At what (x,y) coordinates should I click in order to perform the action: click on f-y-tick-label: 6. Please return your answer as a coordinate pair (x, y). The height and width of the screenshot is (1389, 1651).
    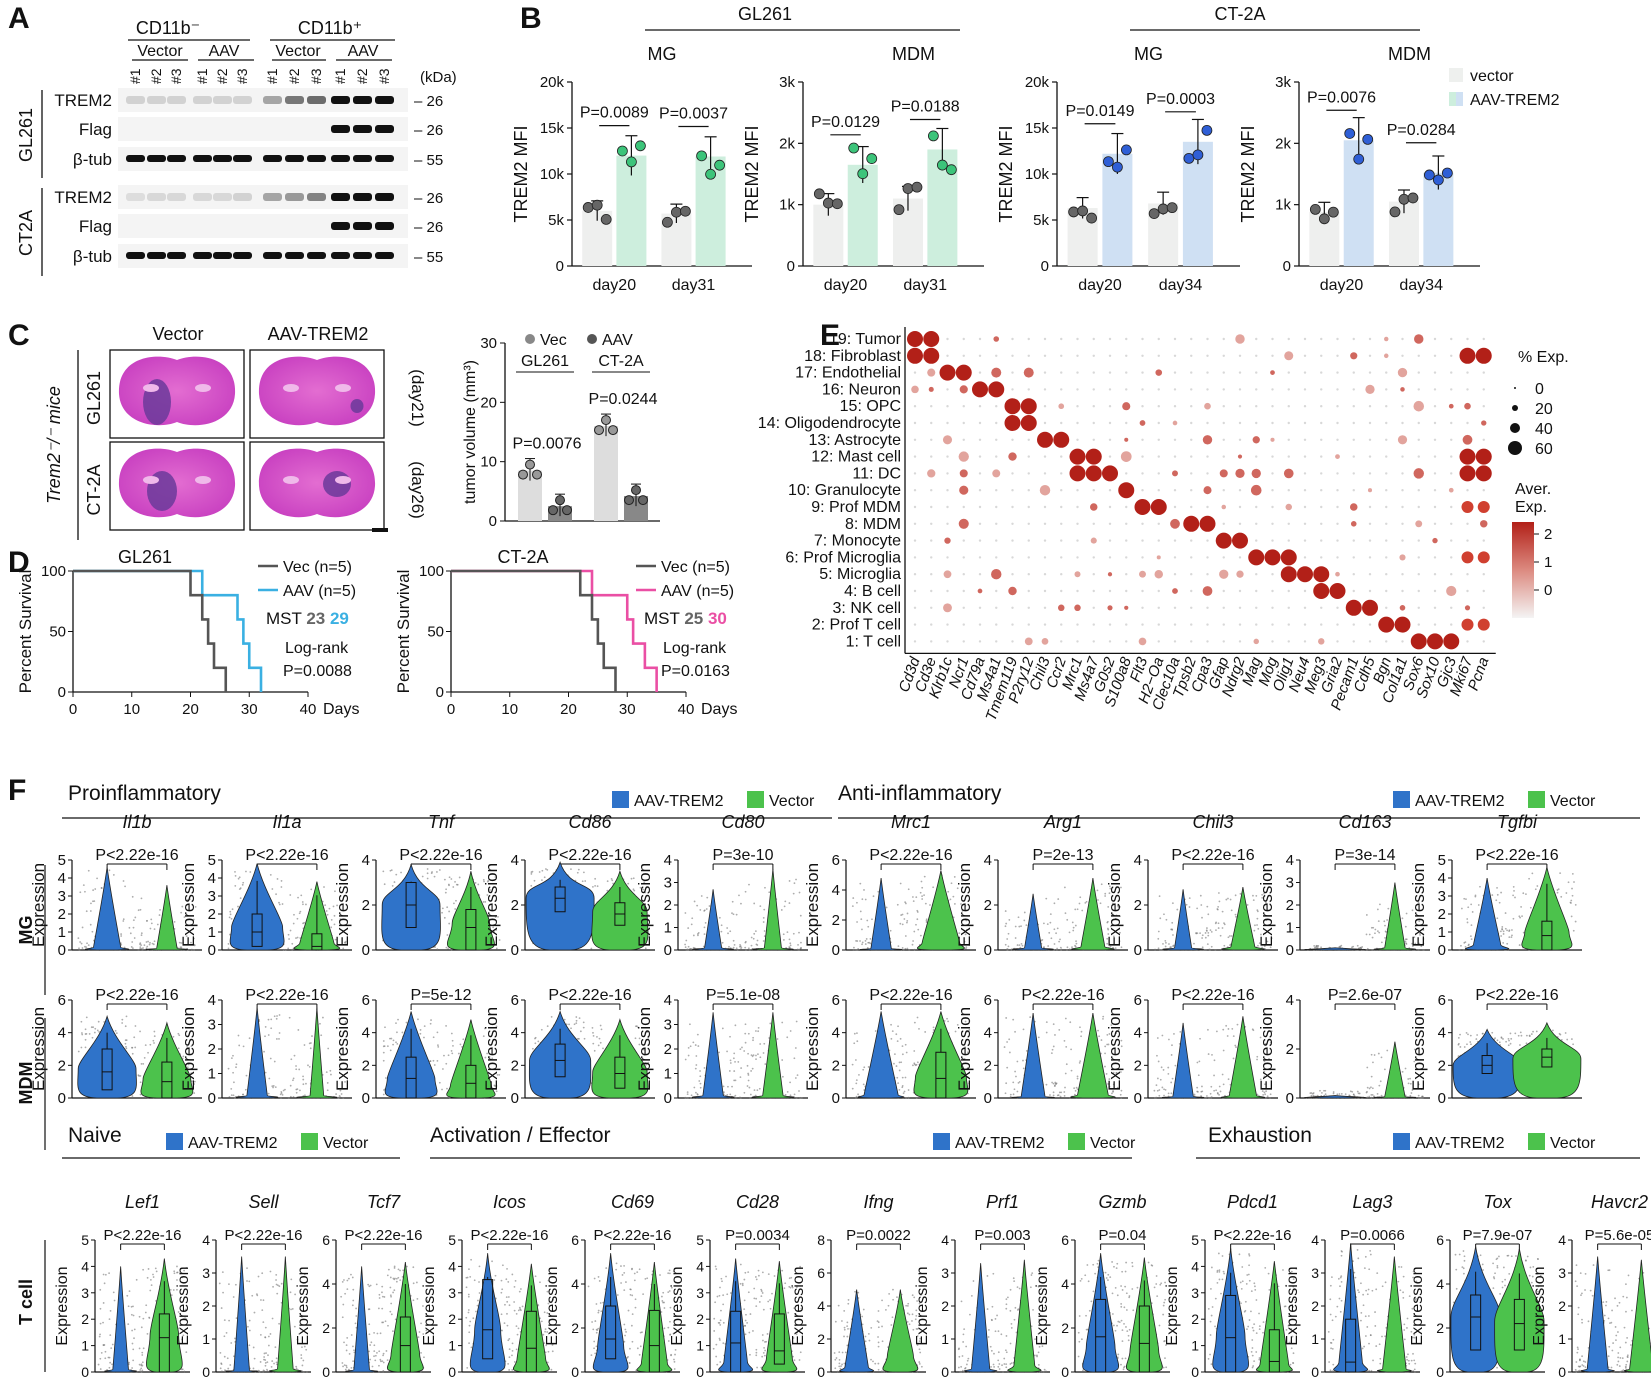
    Looking at the image, I should click on (62, 1000).